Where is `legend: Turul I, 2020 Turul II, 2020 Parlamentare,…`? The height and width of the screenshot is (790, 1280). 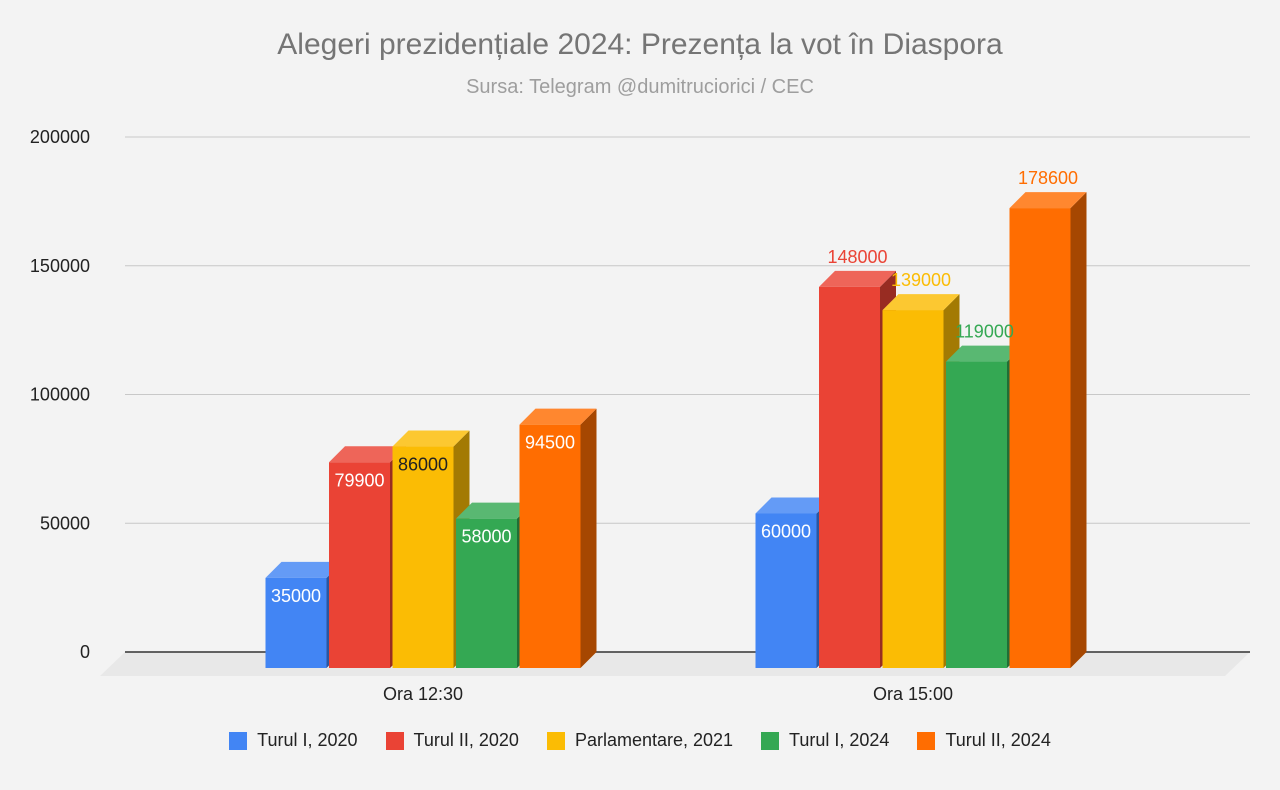 legend: Turul I, 2020 Turul II, 2020 Parlamentare,… is located at coordinates (640, 740).